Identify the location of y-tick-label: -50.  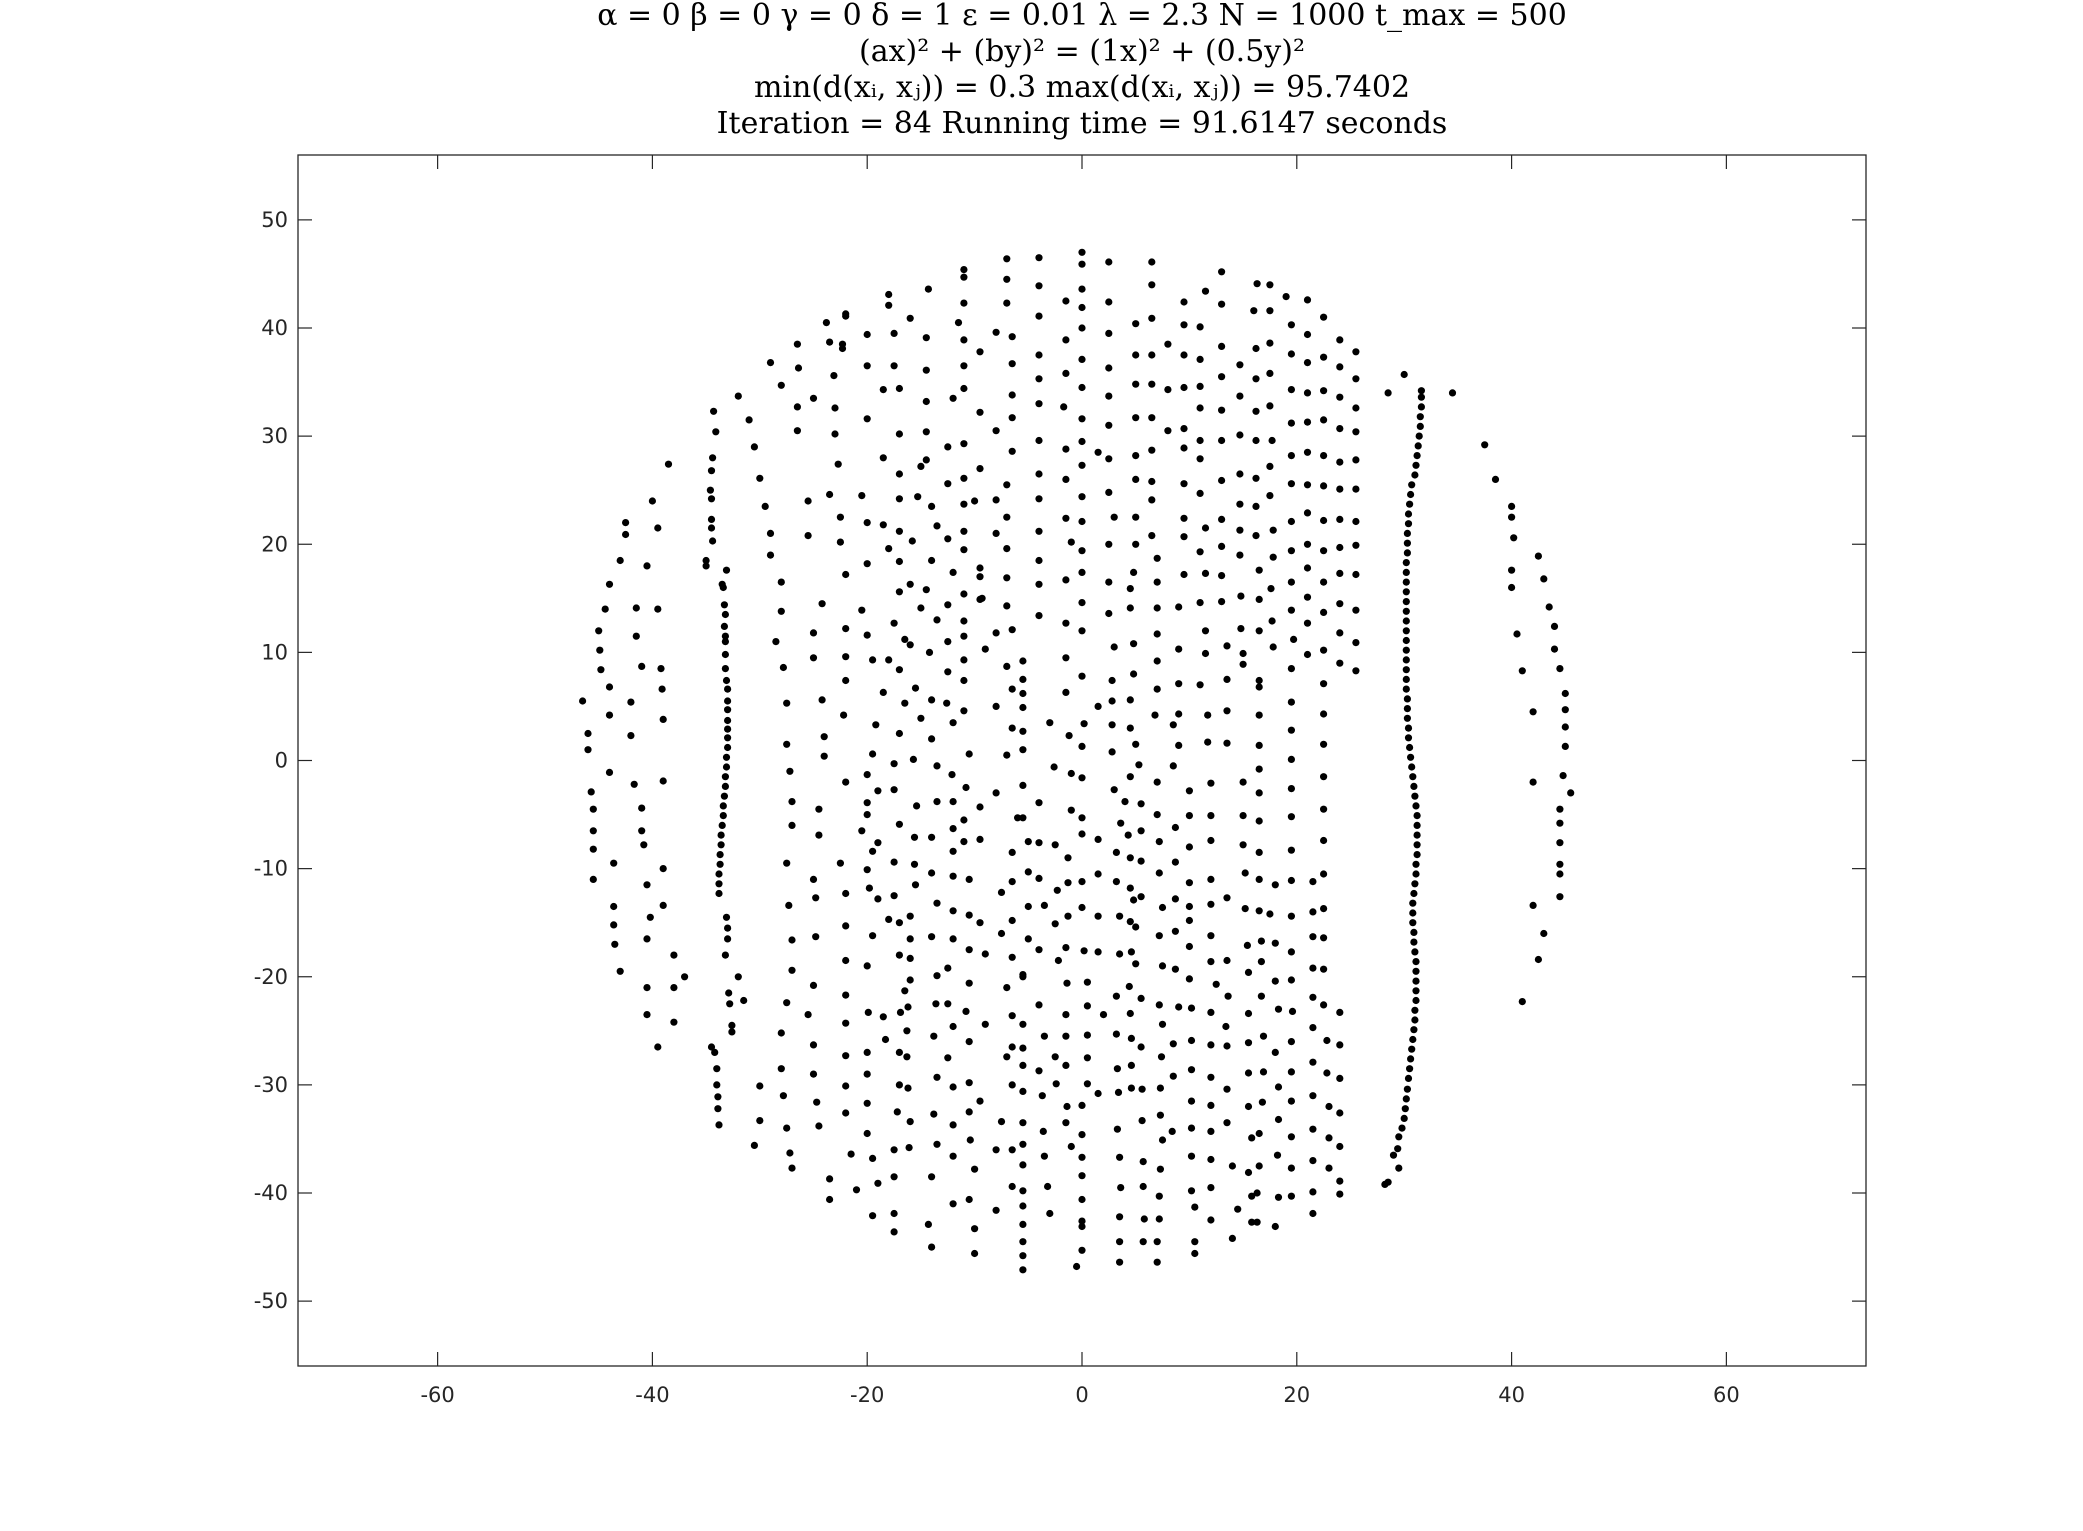
(271, 1301).